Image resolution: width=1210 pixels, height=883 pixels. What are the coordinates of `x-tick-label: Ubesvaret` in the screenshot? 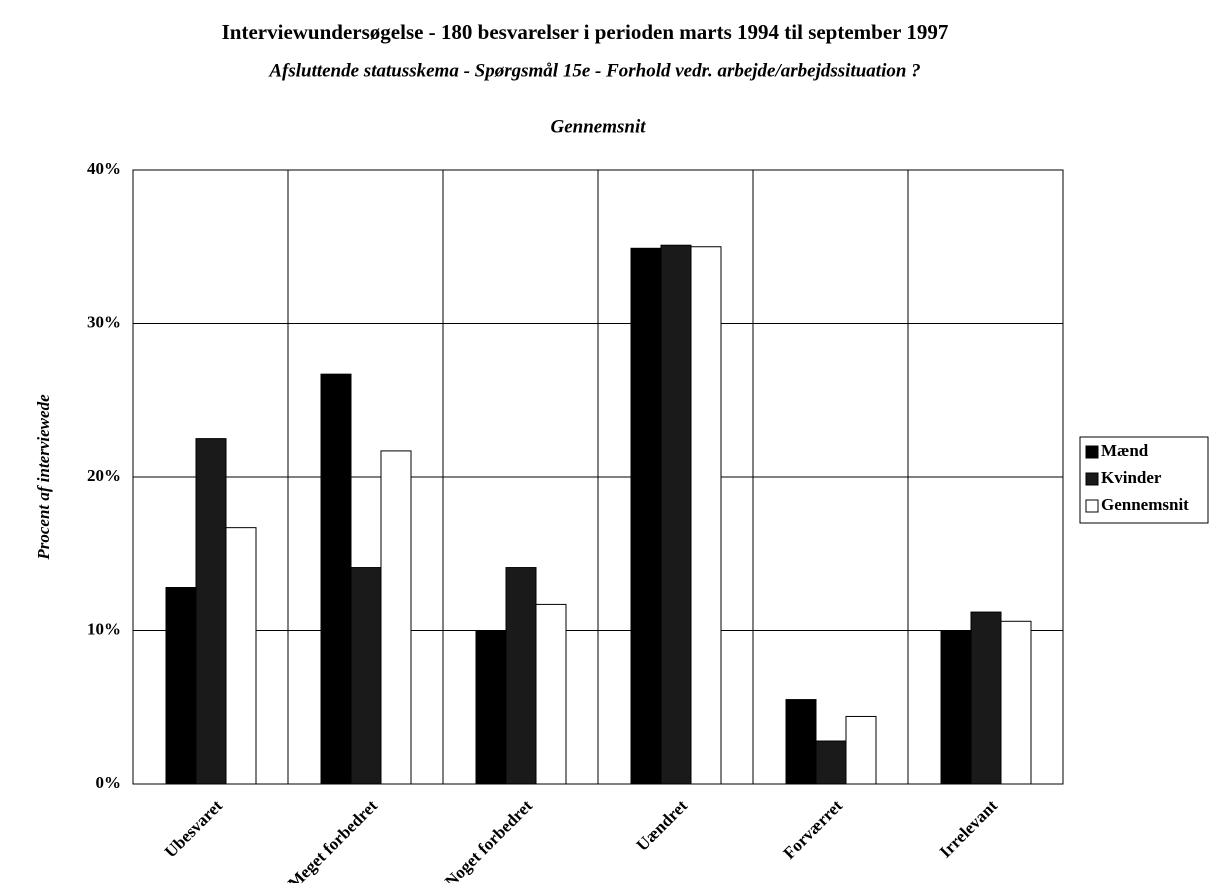 It's located at (194, 829).